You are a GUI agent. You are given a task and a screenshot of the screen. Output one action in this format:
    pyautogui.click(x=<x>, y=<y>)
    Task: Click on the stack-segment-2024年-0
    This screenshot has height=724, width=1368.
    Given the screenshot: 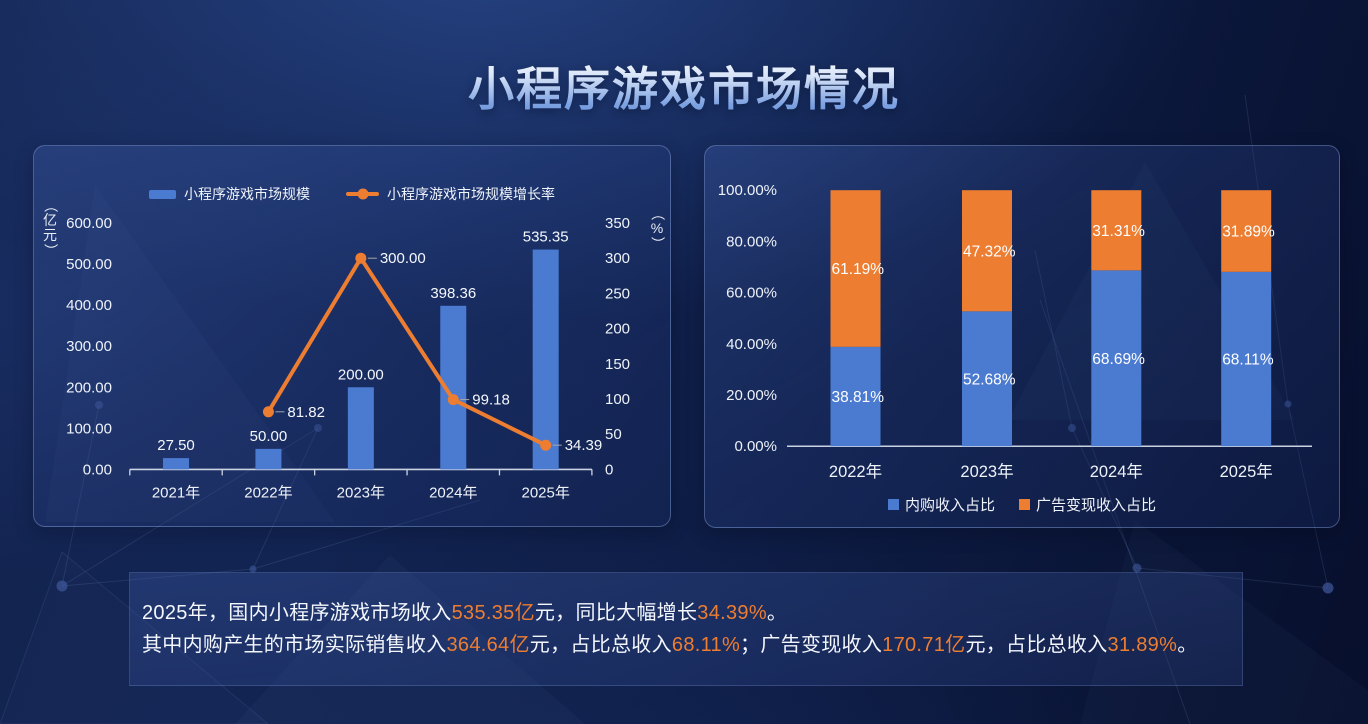 What is the action you would take?
    pyautogui.click(x=1116, y=358)
    